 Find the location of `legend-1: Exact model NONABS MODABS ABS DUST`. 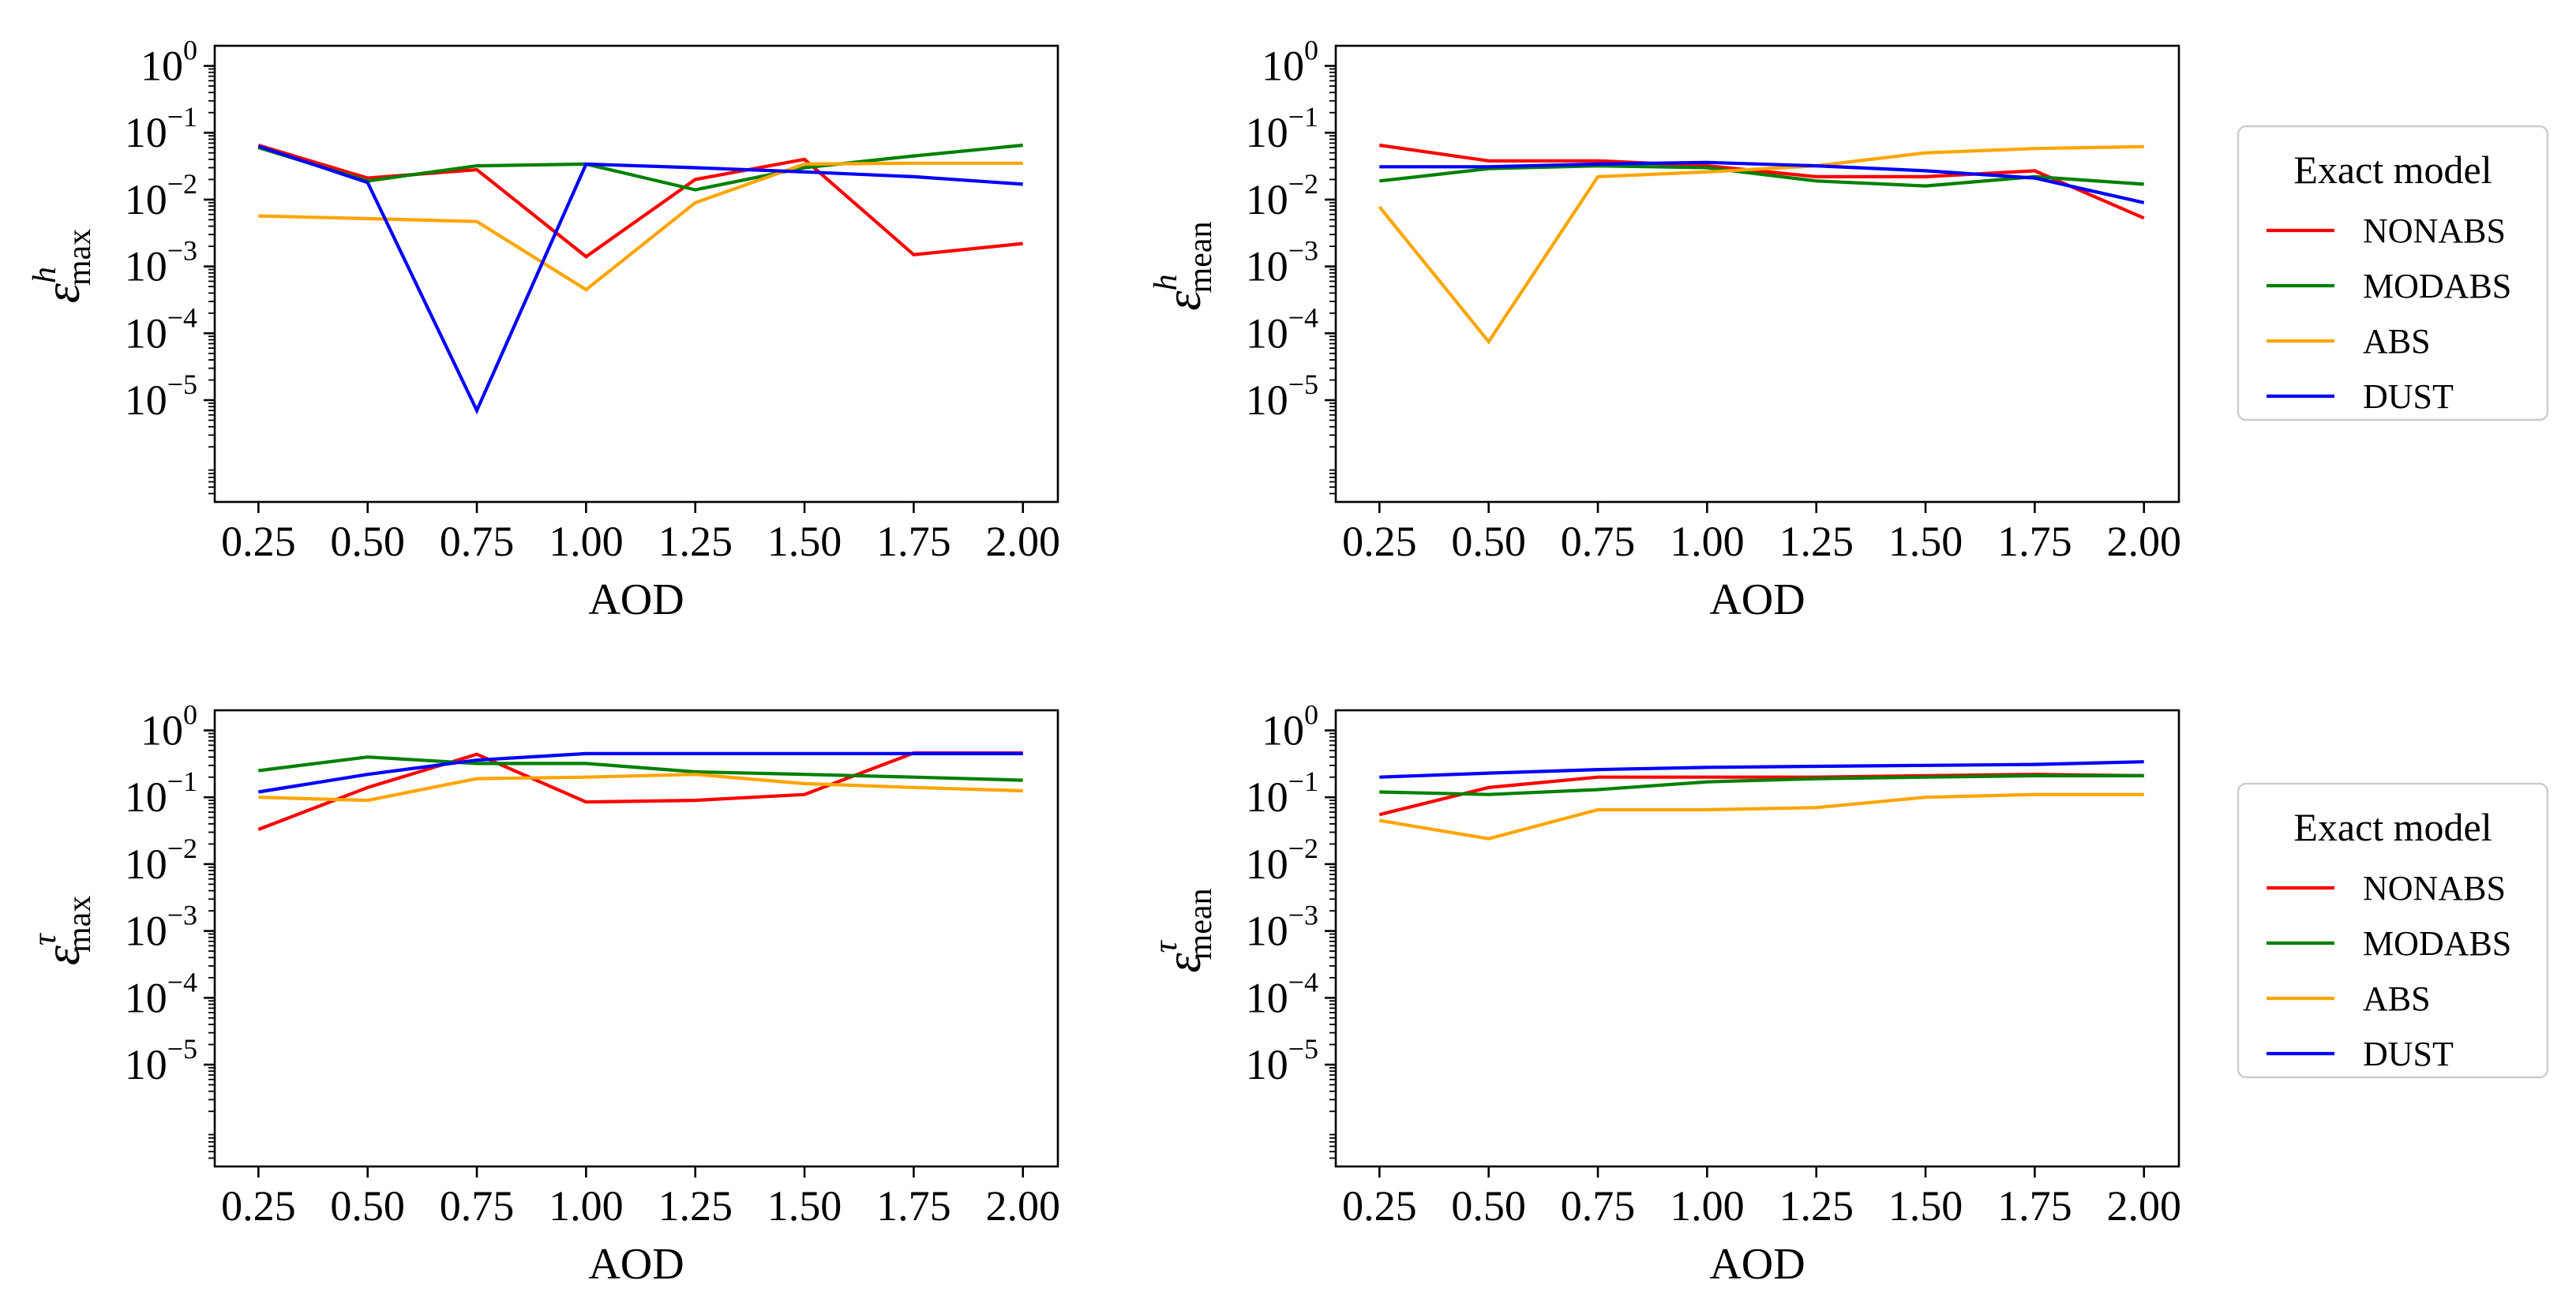

legend-1: Exact model NONABS MODABS ABS DUST is located at coordinates (2393, 273).